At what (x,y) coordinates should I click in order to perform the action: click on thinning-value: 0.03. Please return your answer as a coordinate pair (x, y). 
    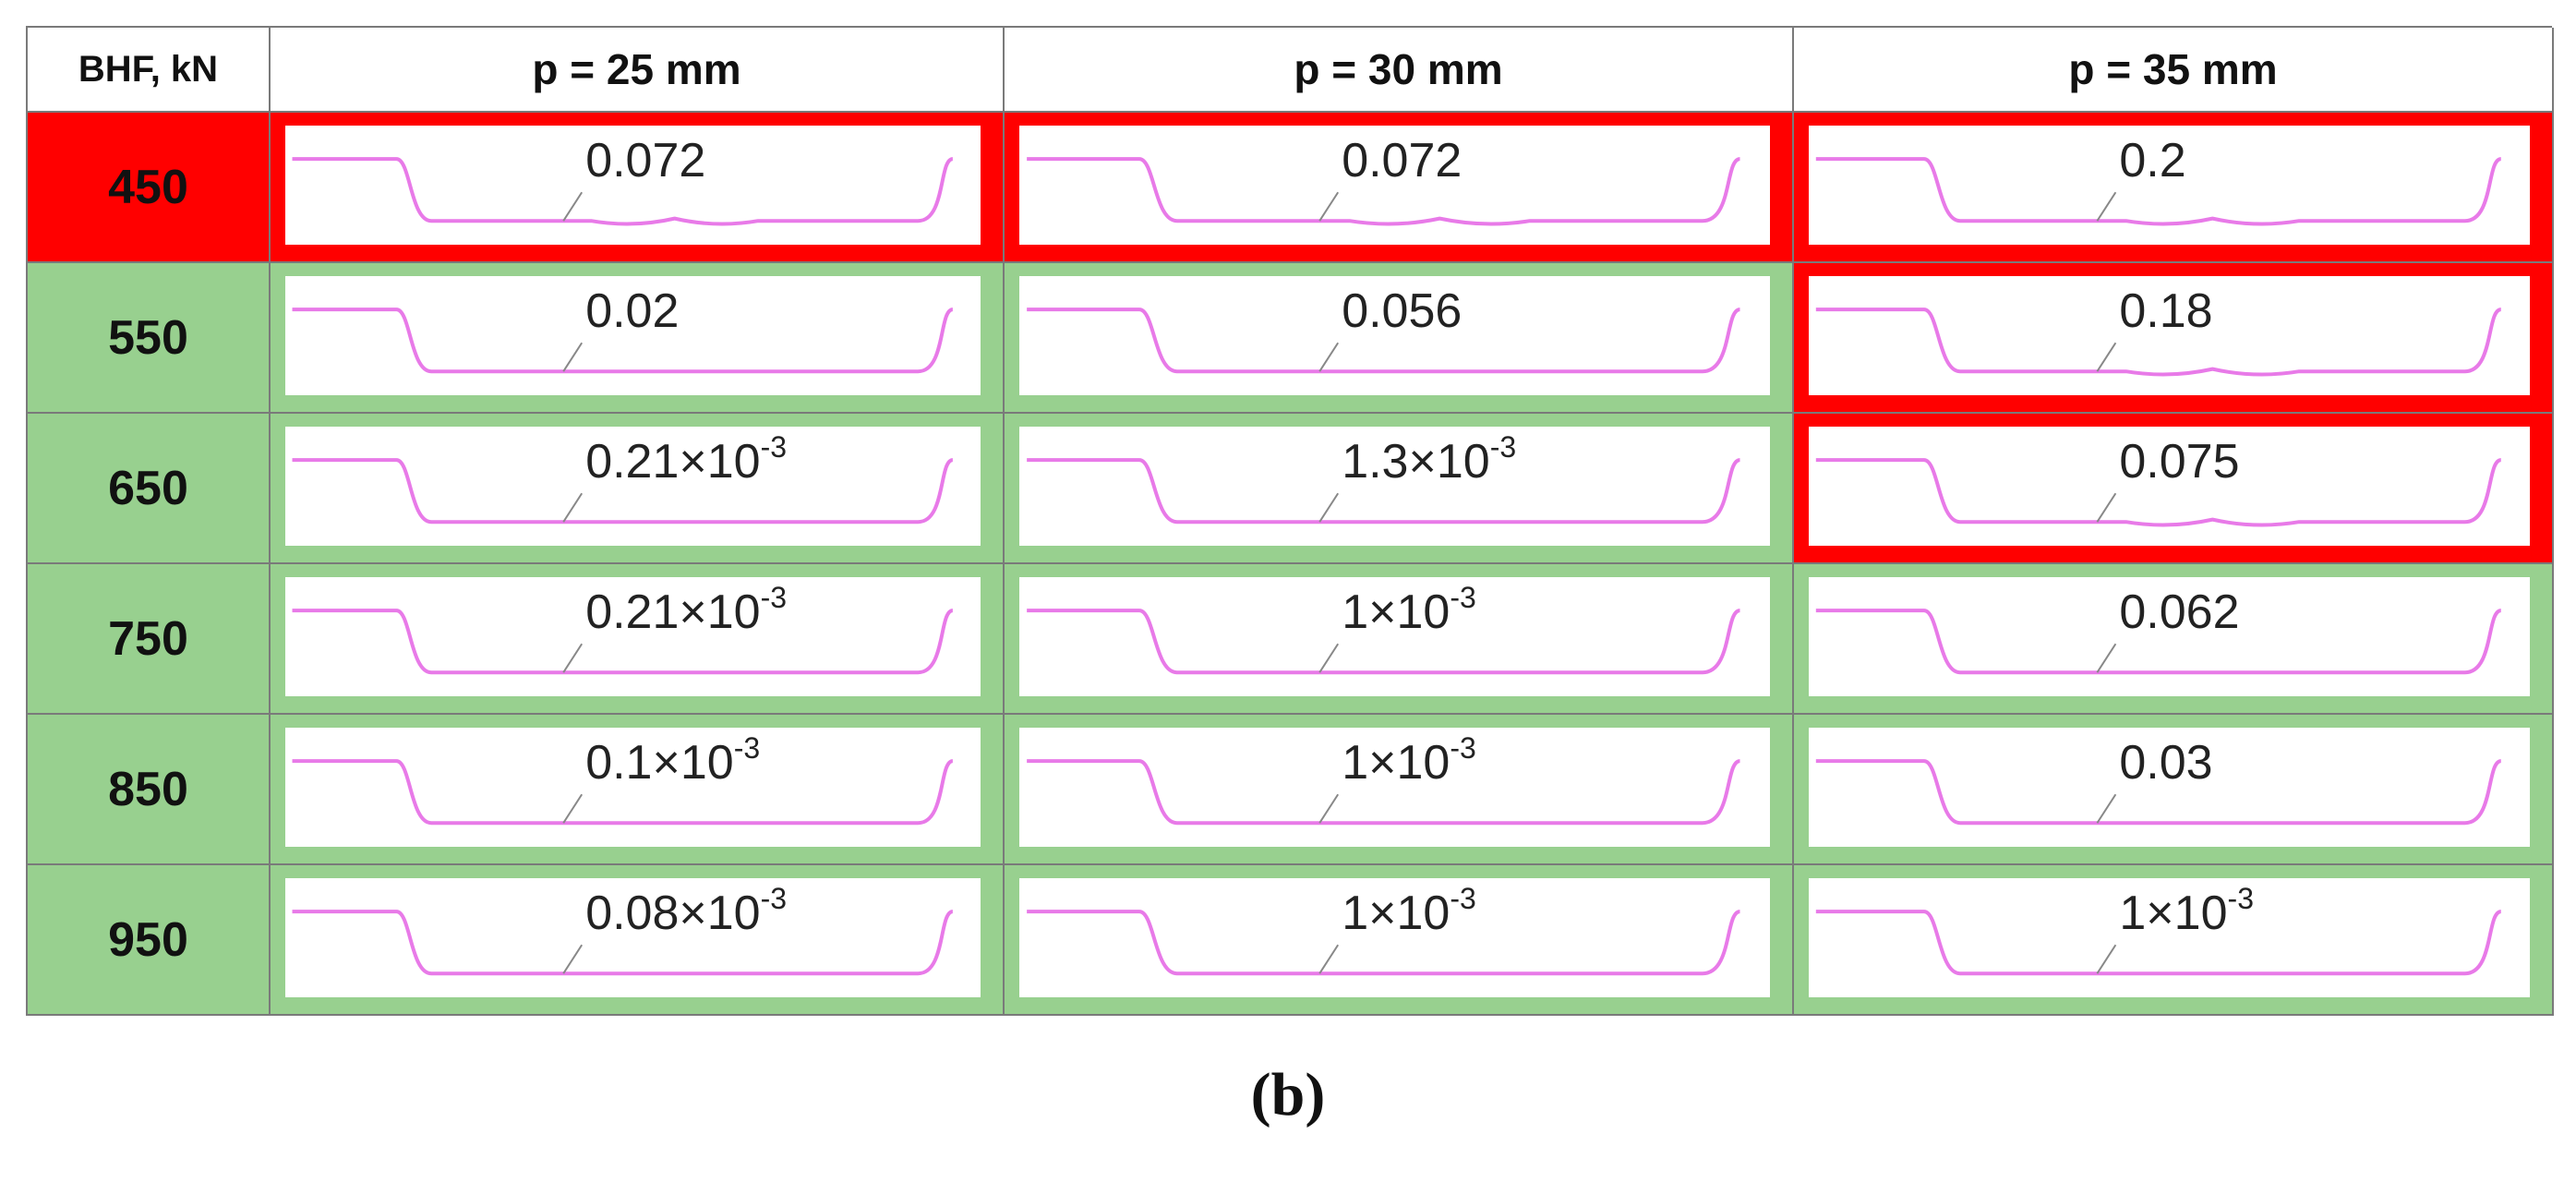
    Looking at the image, I should click on (2166, 763).